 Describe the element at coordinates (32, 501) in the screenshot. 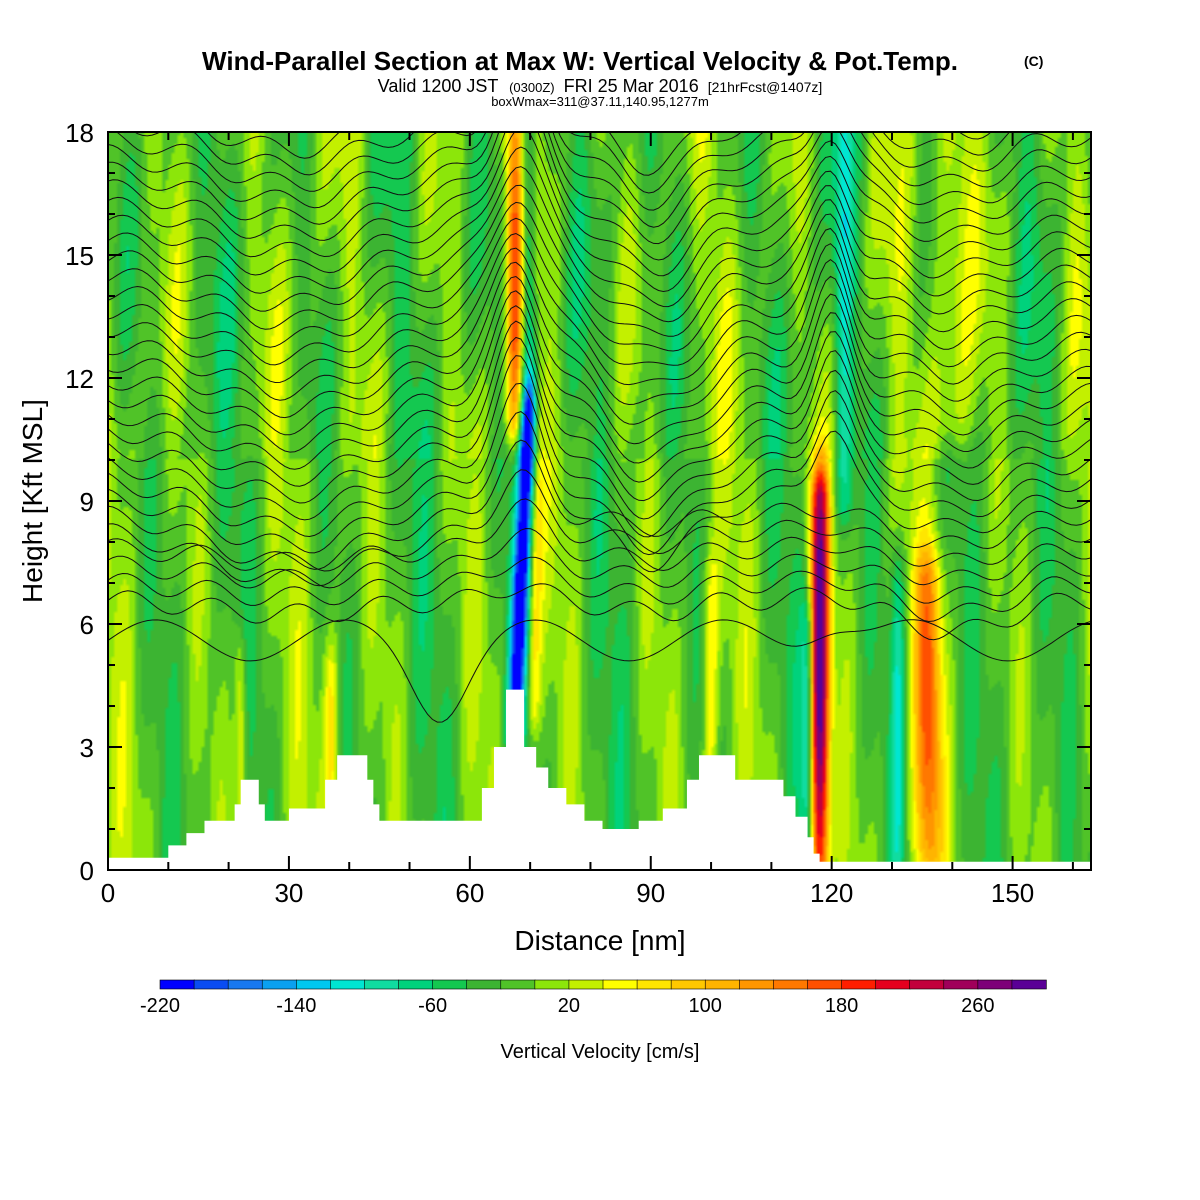

I see `y-axis-label: Height [Kft MSL]` at that location.